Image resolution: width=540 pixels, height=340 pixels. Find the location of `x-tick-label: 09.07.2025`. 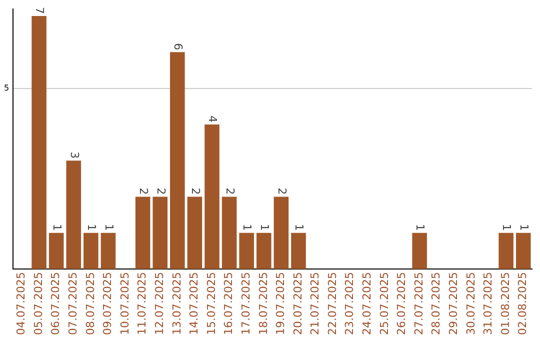

x-tick-label: 09.07.2025 is located at coordinates (107, 304).